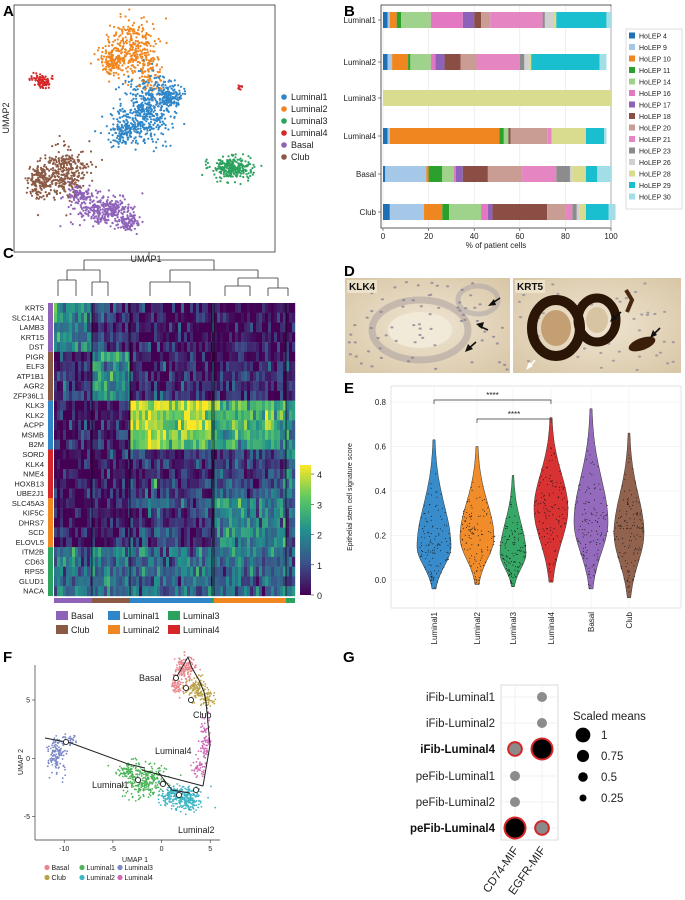  I want to click on heatmap-row-pigr, so click(175, 356).